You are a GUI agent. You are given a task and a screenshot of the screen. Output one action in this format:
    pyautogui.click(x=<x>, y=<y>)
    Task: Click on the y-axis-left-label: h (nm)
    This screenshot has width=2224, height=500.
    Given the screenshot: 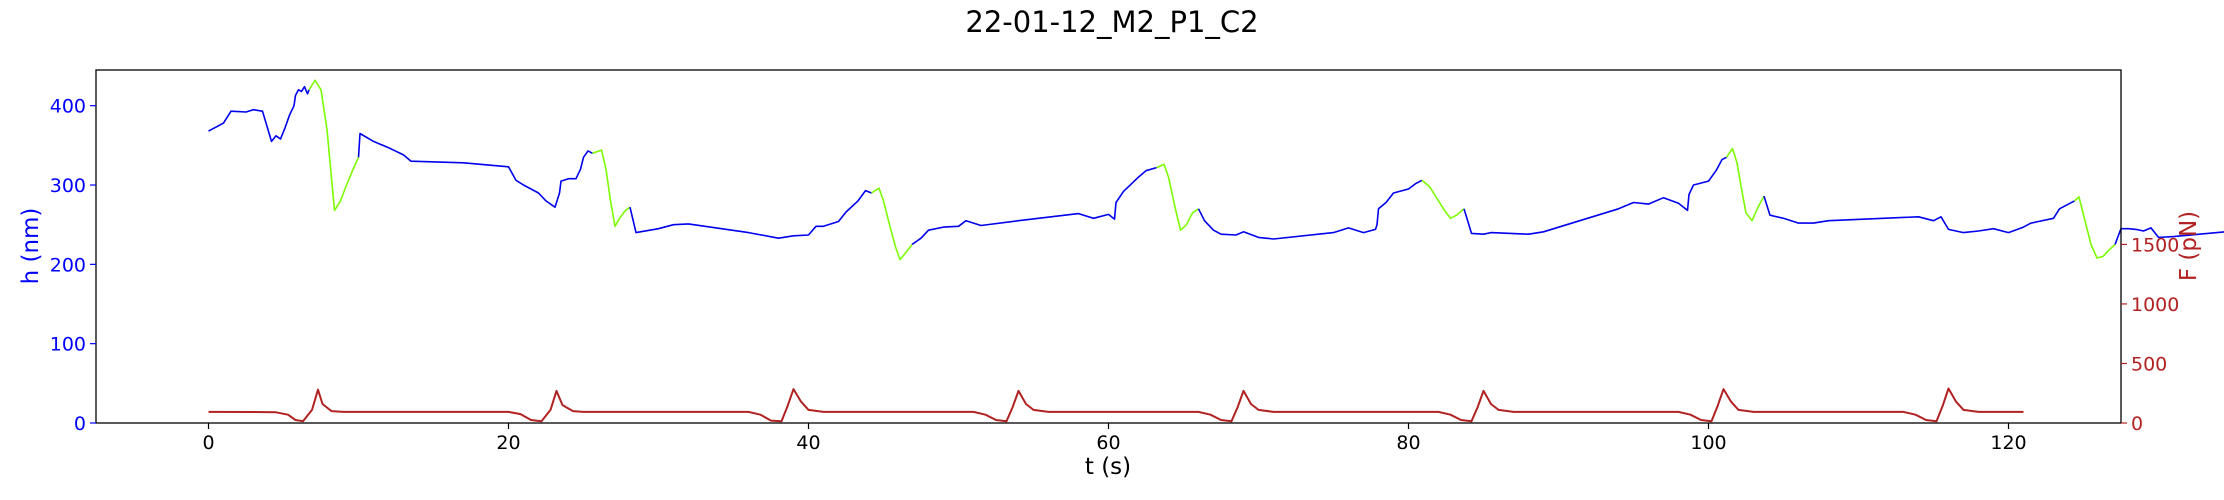 What is the action you would take?
    pyautogui.click(x=31, y=246)
    